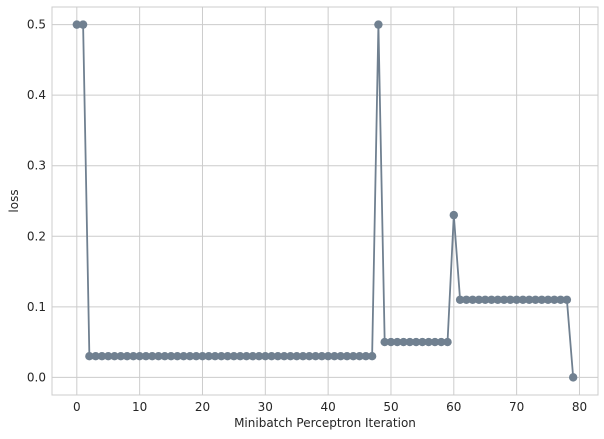 This screenshot has width=604, height=439. What do you see at coordinates (36, 307) in the screenshot?
I see `y-tick-label: 0.1` at bounding box center [36, 307].